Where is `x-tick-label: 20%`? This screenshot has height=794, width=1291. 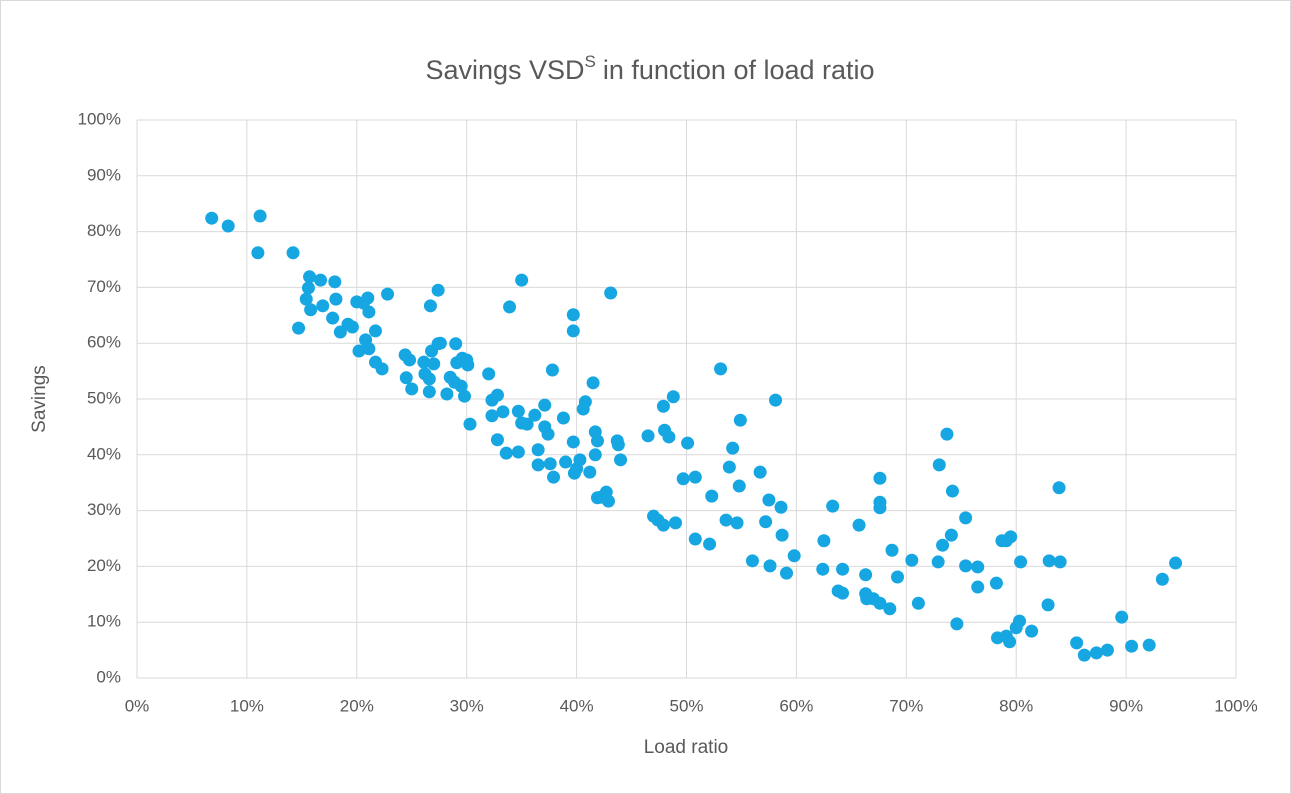 x-tick-label: 20% is located at coordinates (357, 705).